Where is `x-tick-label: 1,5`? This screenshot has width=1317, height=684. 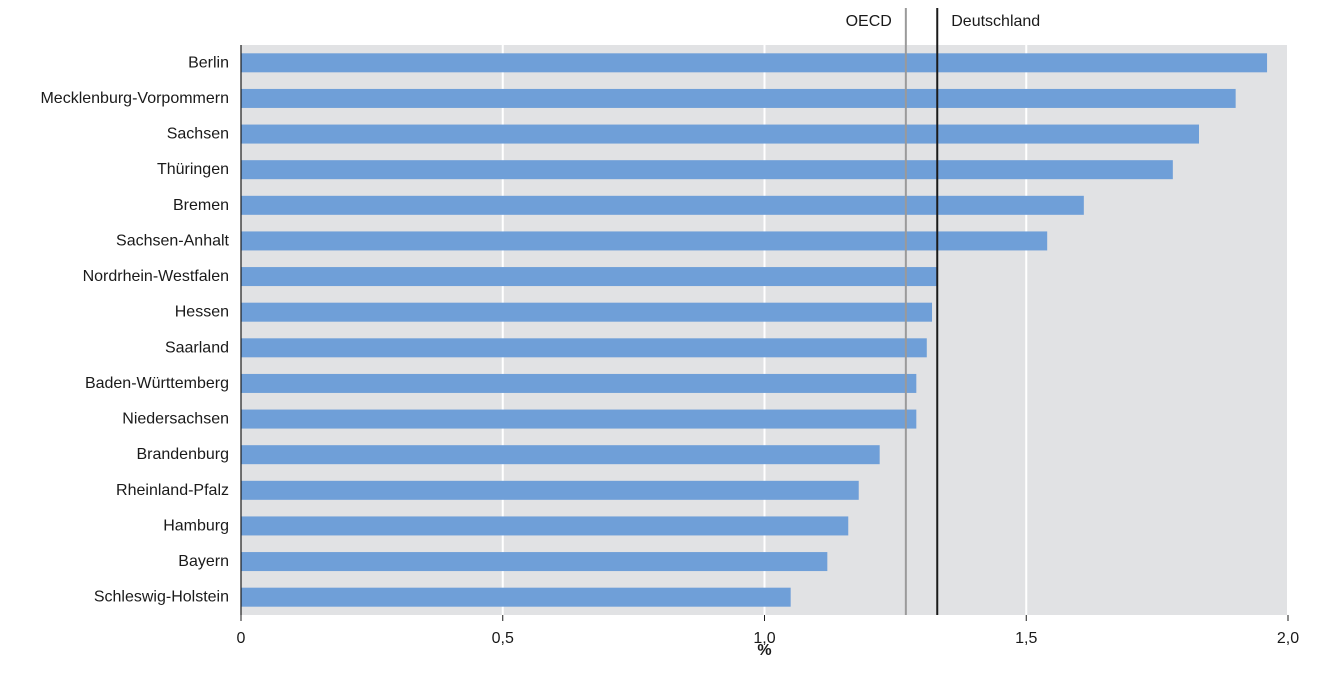
x-tick-label: 1,5 is located at coordinates (1026, 638).